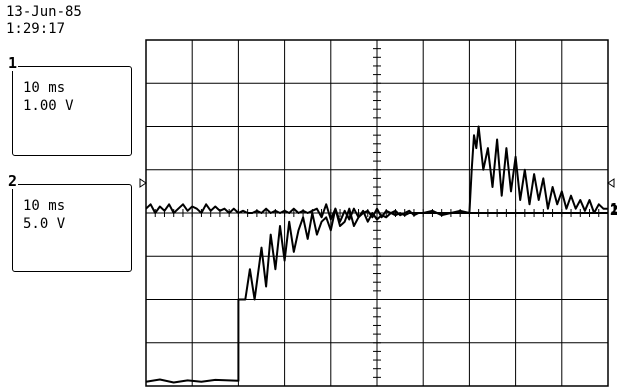 The image size is (617, 392). Describe the element at coordinates (44, 88) in the screenshot. I see `channel-1-timebase: 10 ms` at that location.